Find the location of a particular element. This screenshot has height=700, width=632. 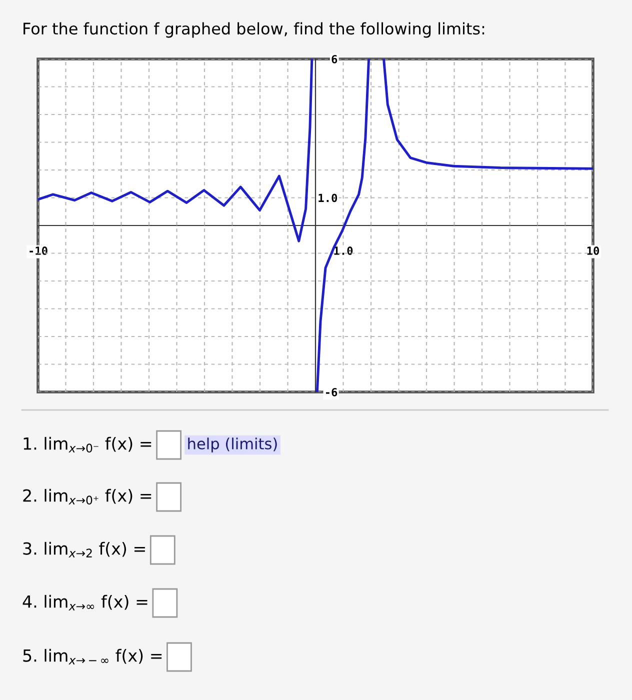

chart-title: For the function f graphed below, find the following limits: is located at coordinates (254, 30).